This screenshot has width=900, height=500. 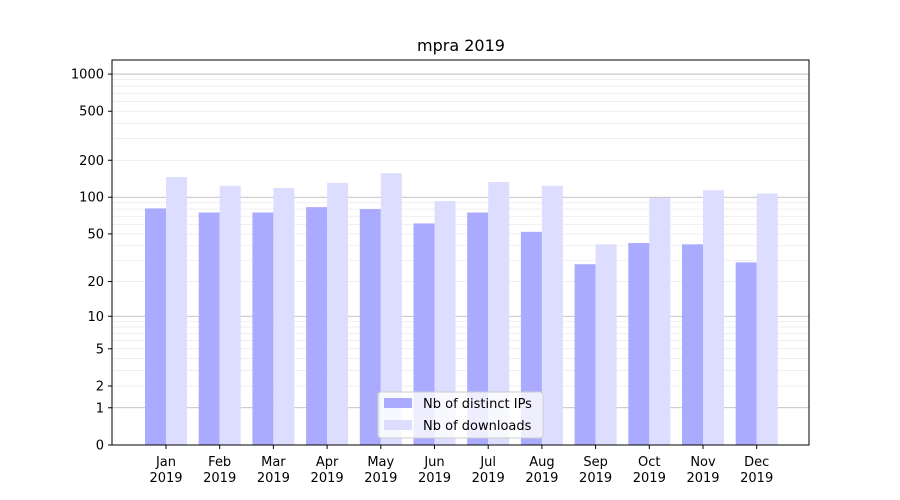 I want to click on y-tick-label: 2, so click(x=100, y=387).